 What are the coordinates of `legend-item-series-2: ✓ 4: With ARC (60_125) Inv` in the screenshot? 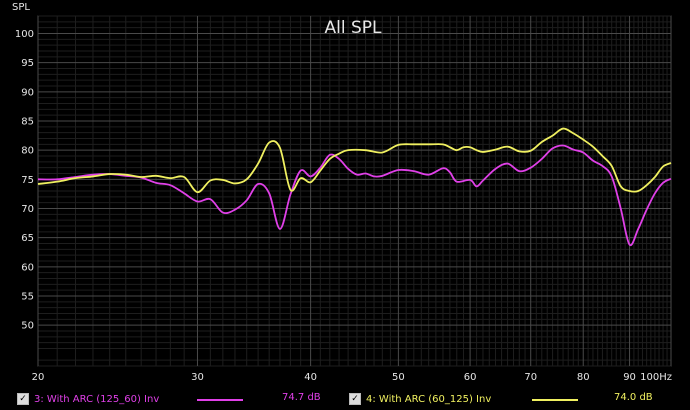 It's located at (420, 399).